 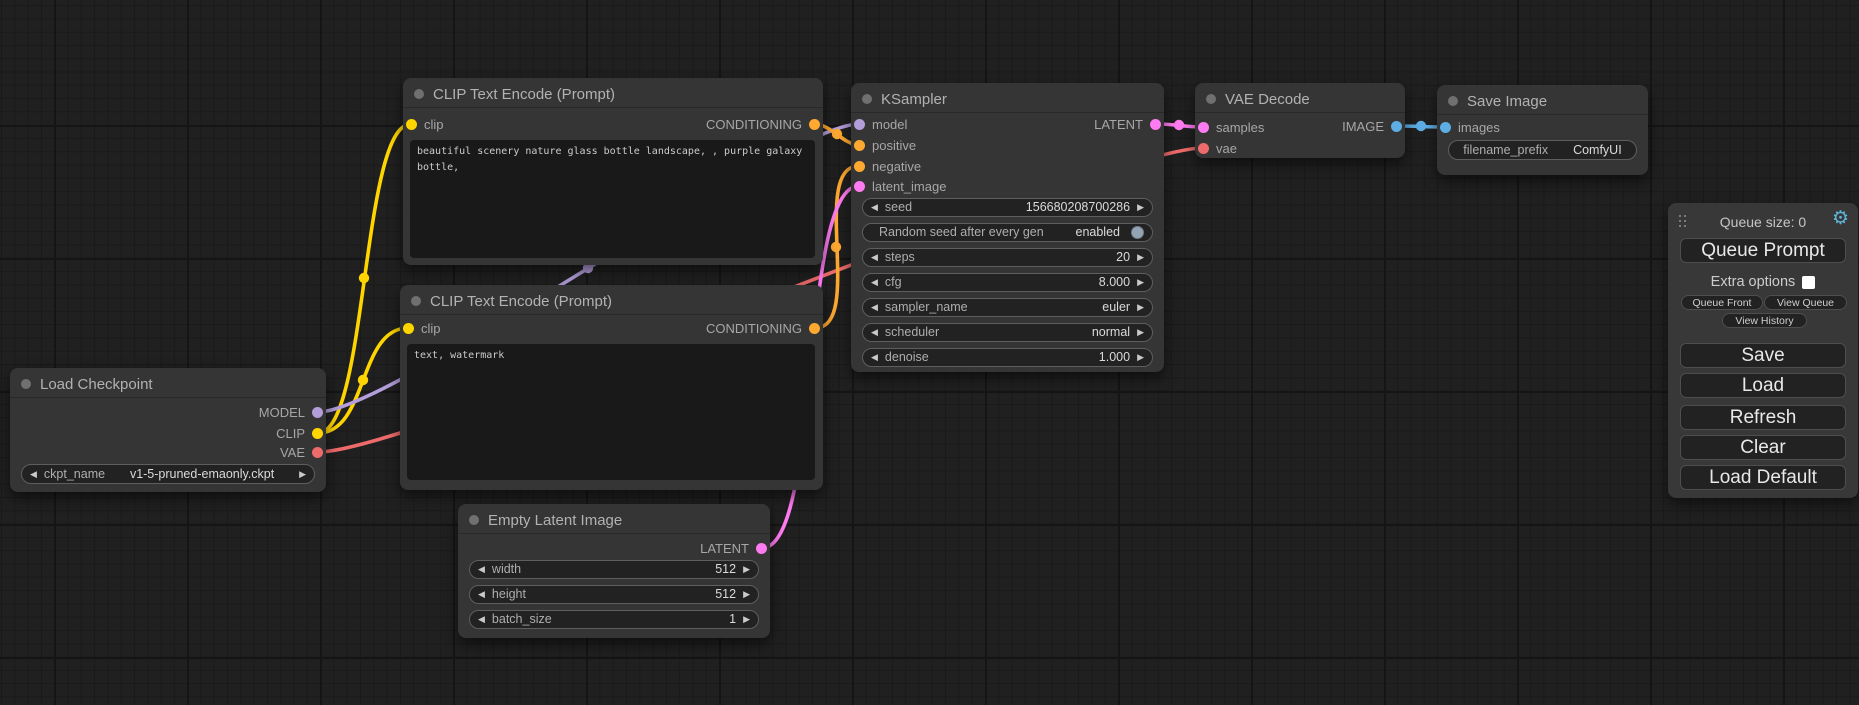 What do you see at coordinates (1763, 355) in the screenshot?
I see `save-button: Save` at bounding box center [1763, 355].